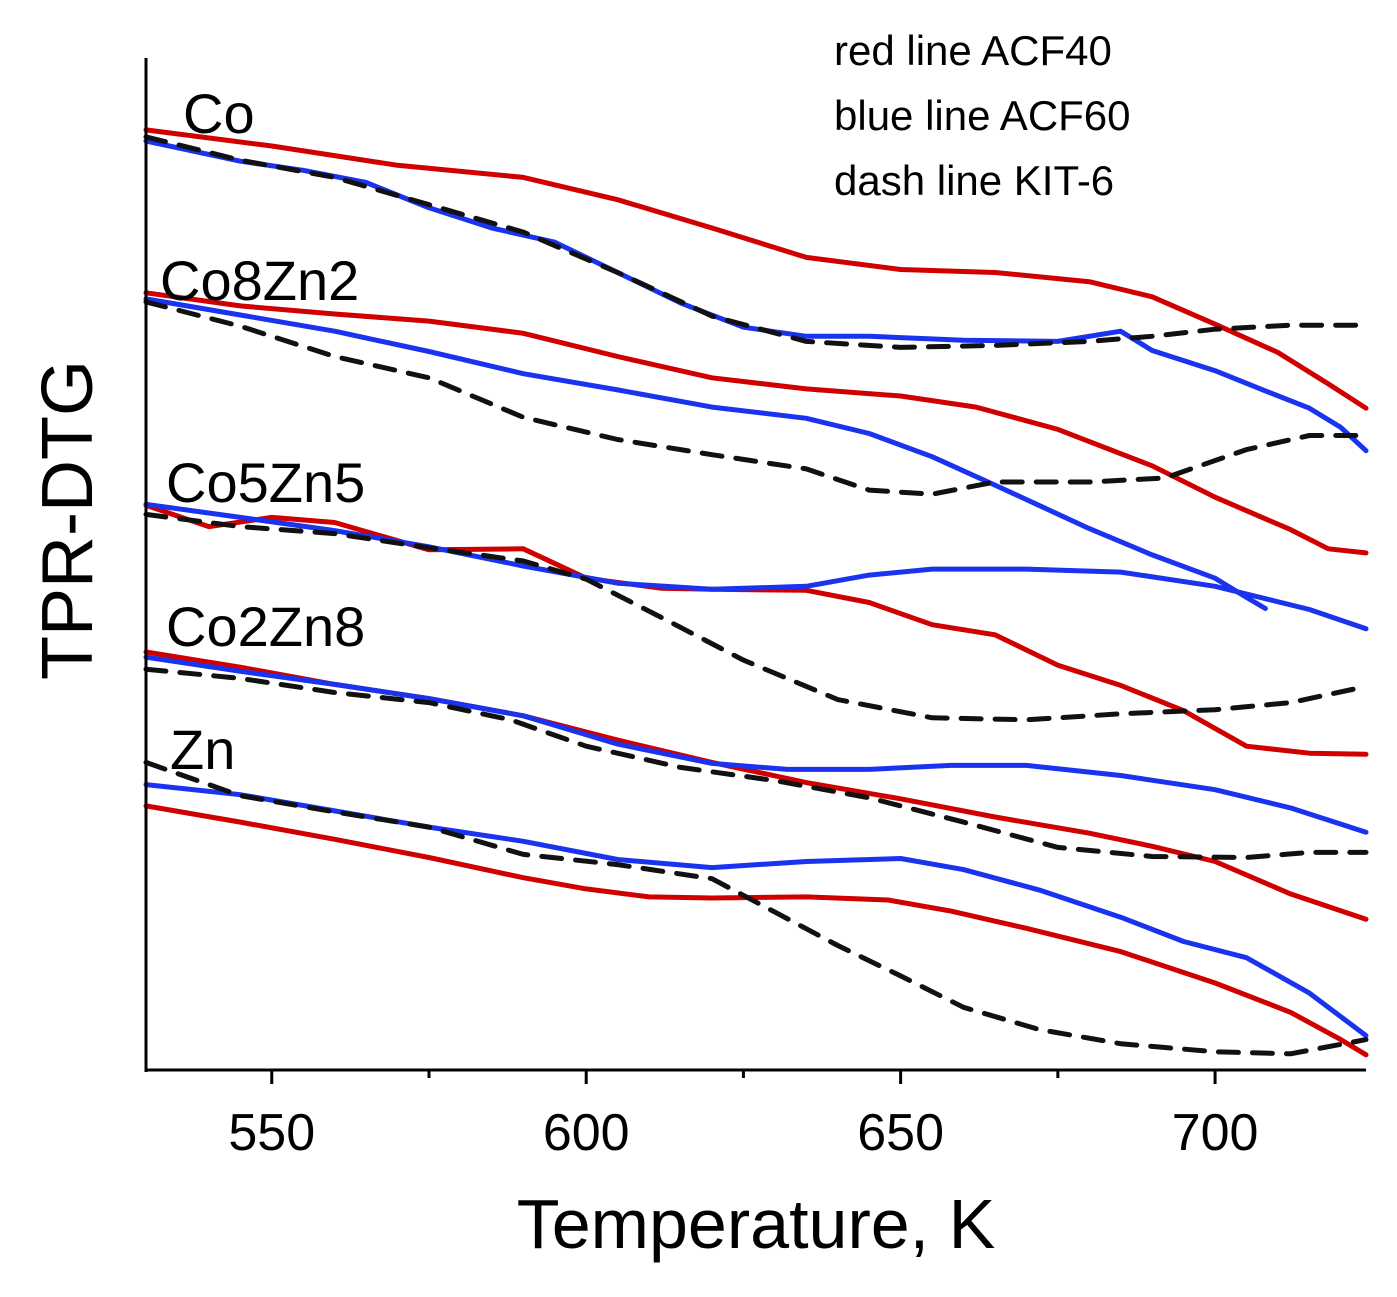  I want to click on x-tick-label-700: 700, so click(1215, 1133).